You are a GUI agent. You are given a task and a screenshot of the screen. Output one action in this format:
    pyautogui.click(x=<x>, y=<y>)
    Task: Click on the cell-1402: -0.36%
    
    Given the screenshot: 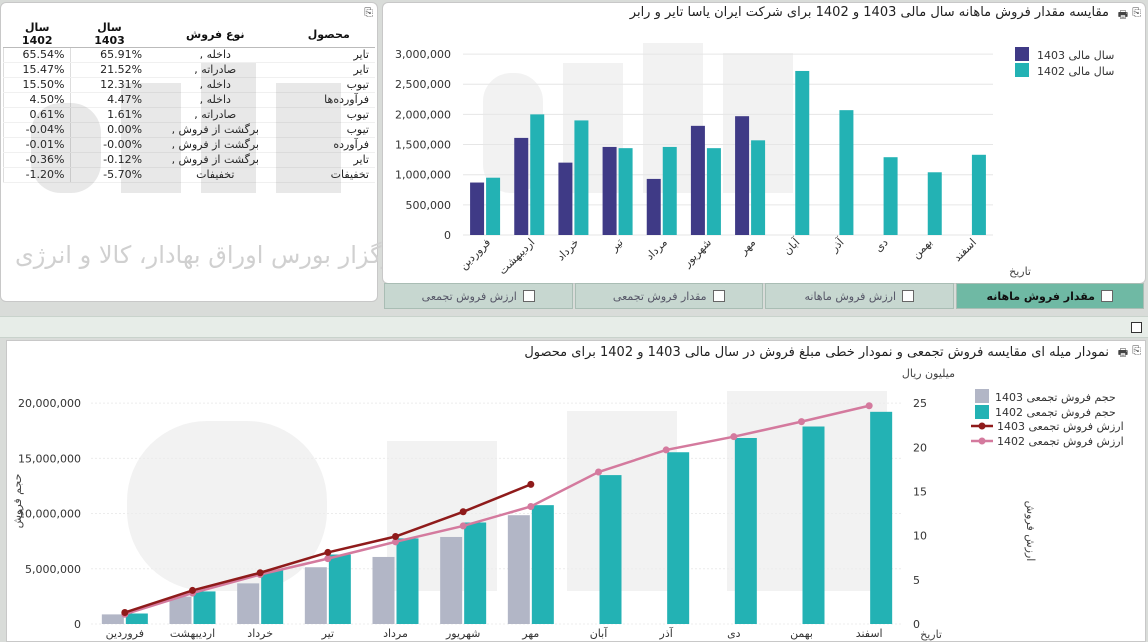 What is the action you would take?
    pyautogui.click(x=36, y=160)
    